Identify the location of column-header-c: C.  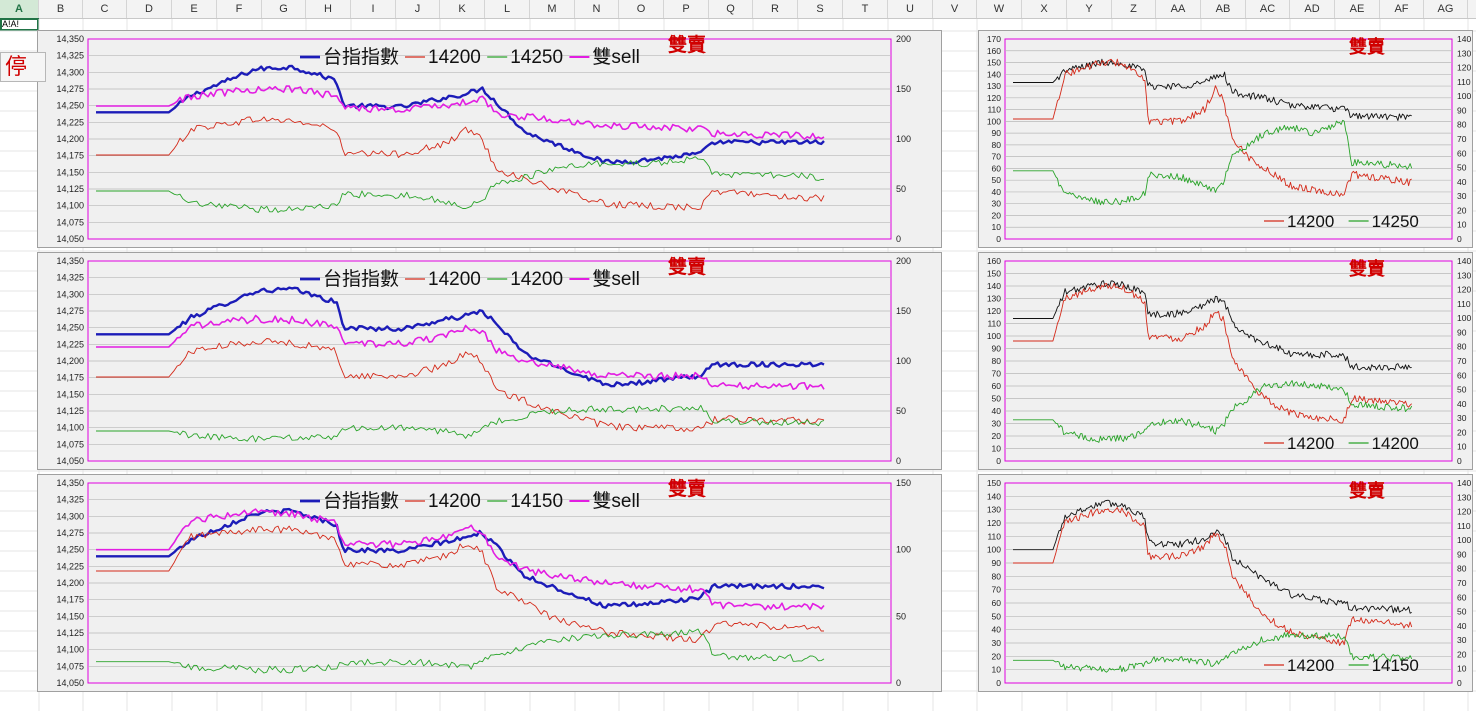
(105, 9).